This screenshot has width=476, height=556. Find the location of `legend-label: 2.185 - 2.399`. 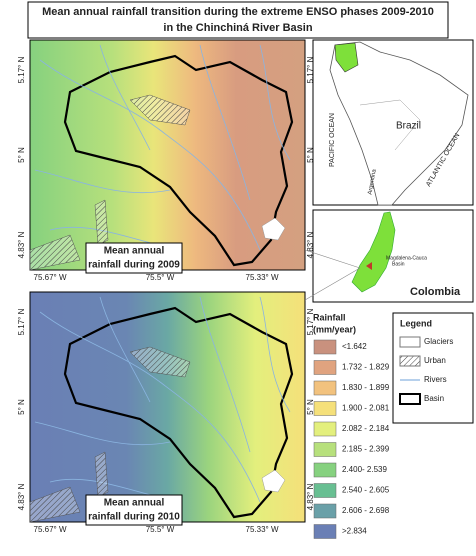

legend-label: 2.185 - 2.399 is located at coordinates (366, 449).